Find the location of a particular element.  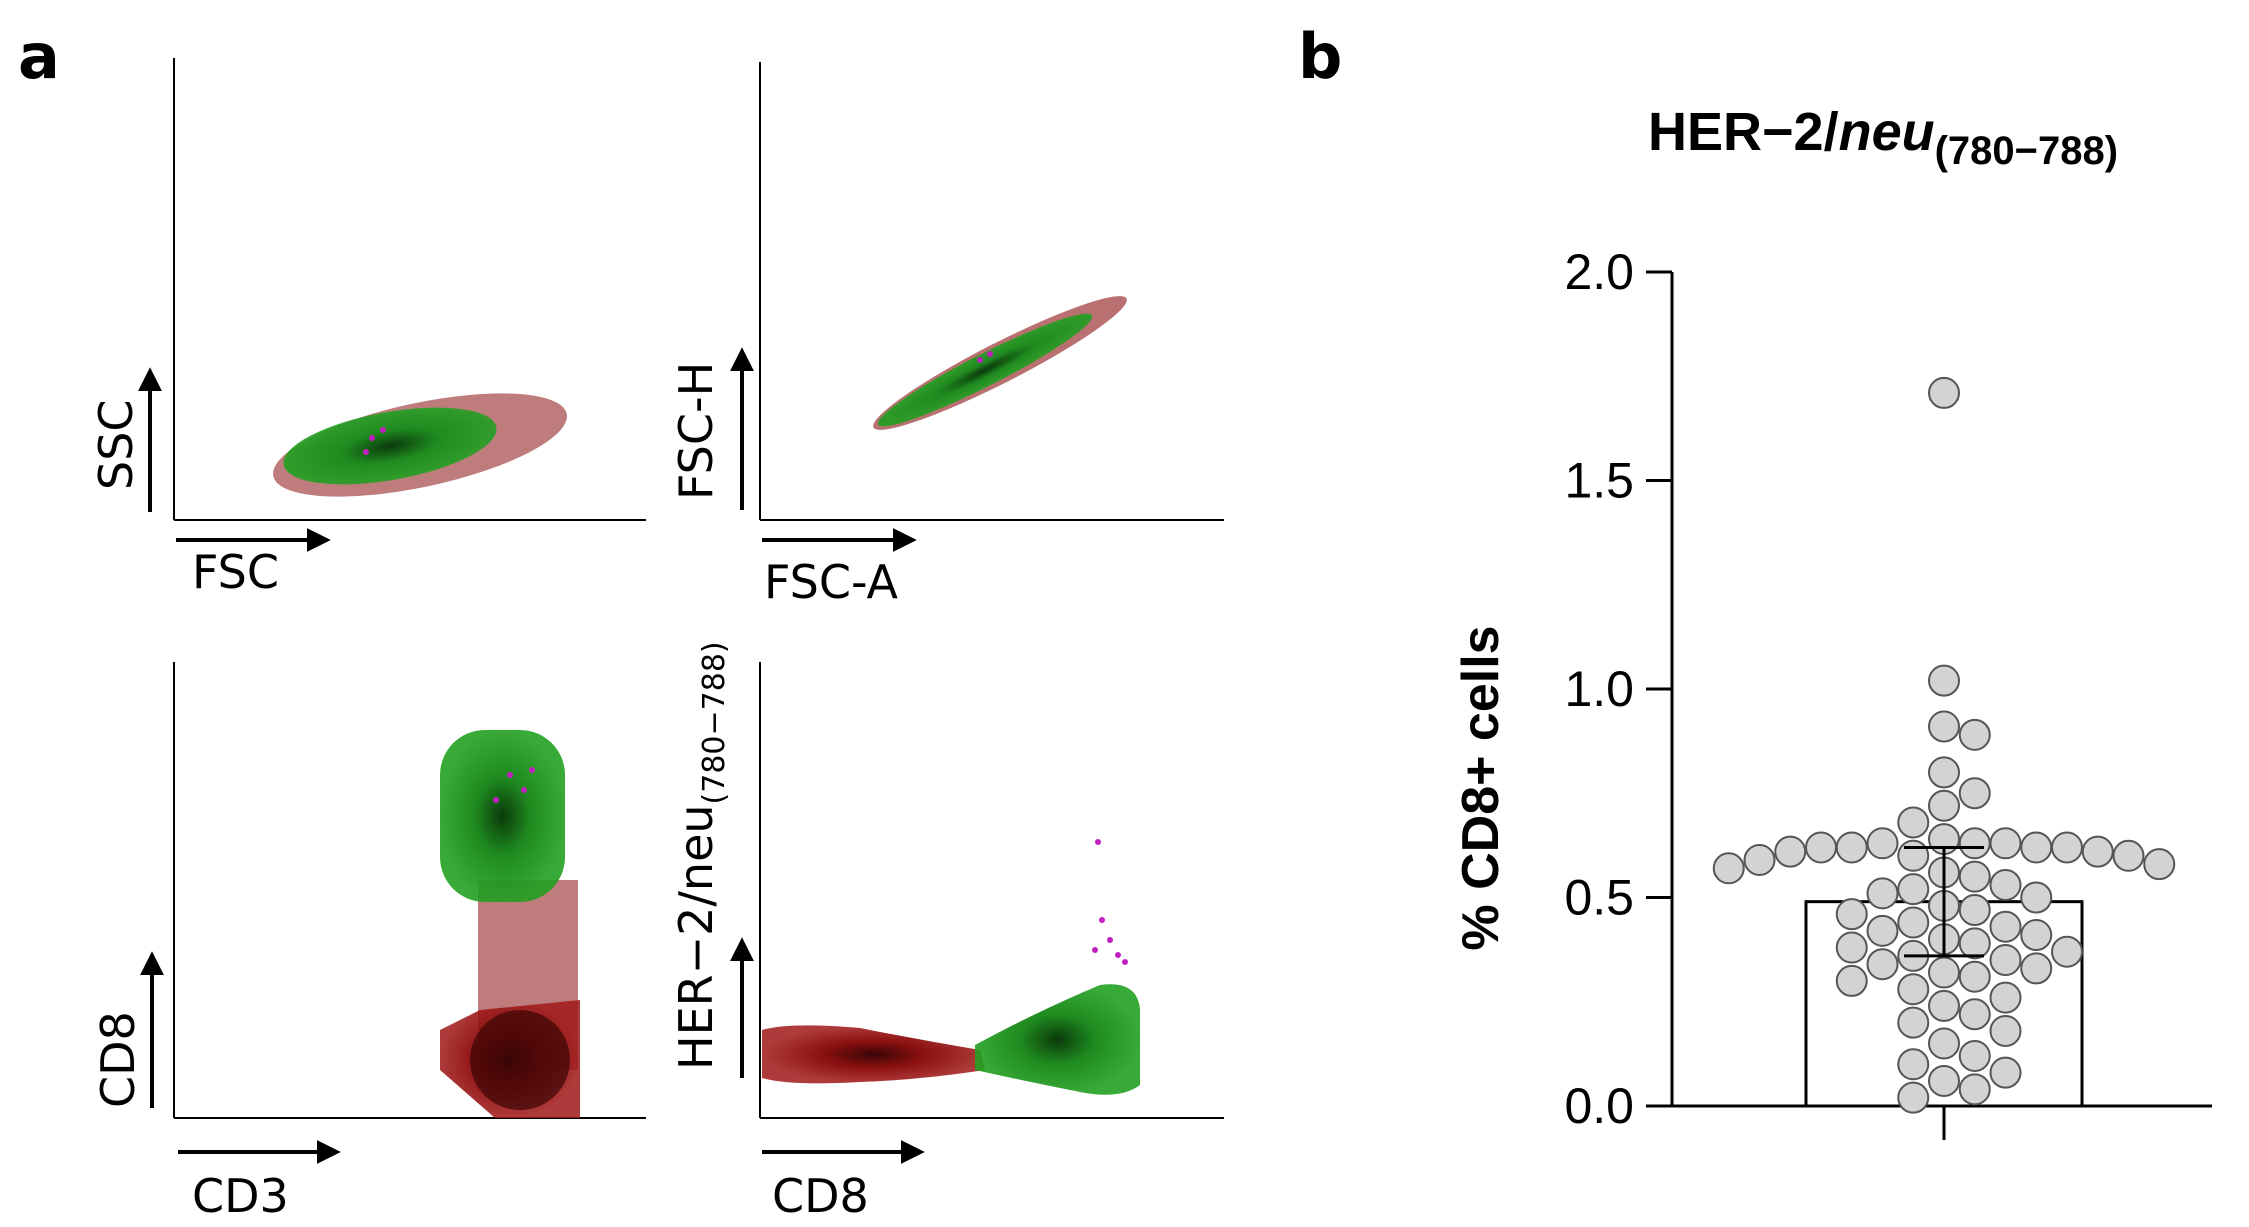

x-label: CD8 is located at coordinates (820, 1196).